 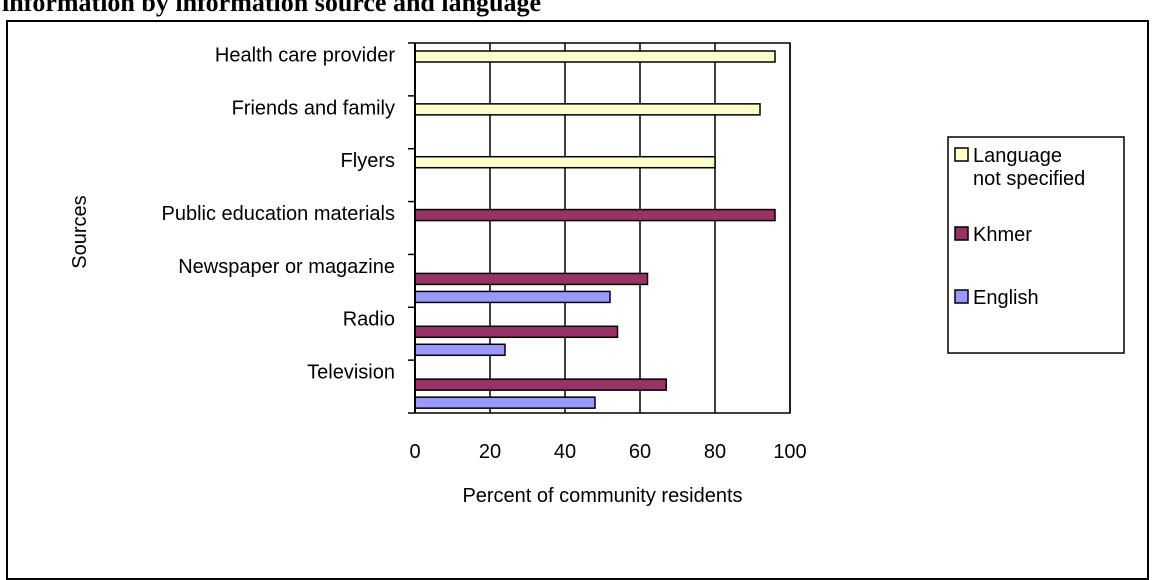 I want to click on x-tick-label-100: 100, so click(x=789, y=452).